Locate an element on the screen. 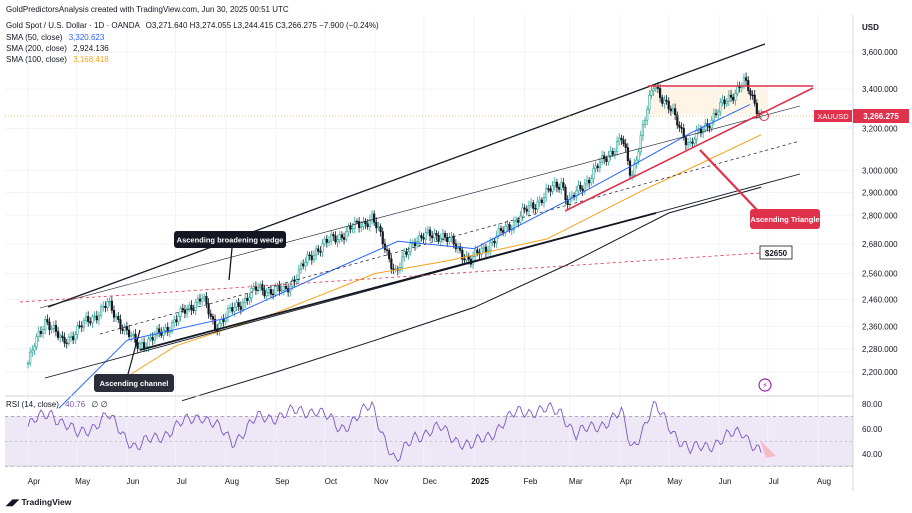 The width and height of the screenshot is (912, 513). legend-sma50: SMA (50, close) 3,320.623 is located at coordinates (55, 37).